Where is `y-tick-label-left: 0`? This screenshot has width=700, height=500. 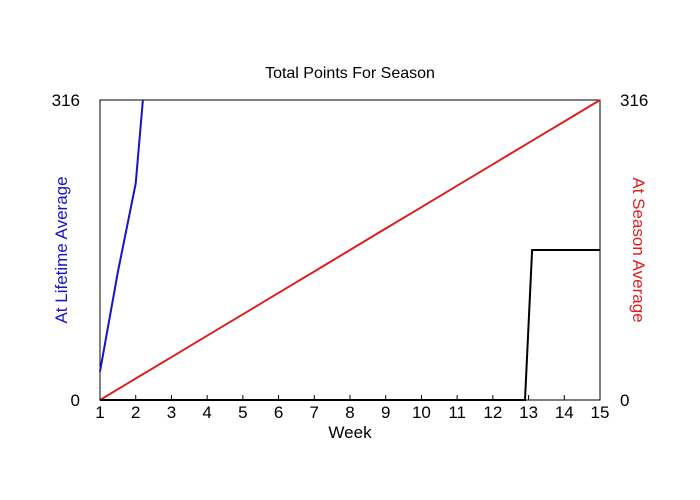 y-tick-label-left: 0 is located at coordinates (75, 400).